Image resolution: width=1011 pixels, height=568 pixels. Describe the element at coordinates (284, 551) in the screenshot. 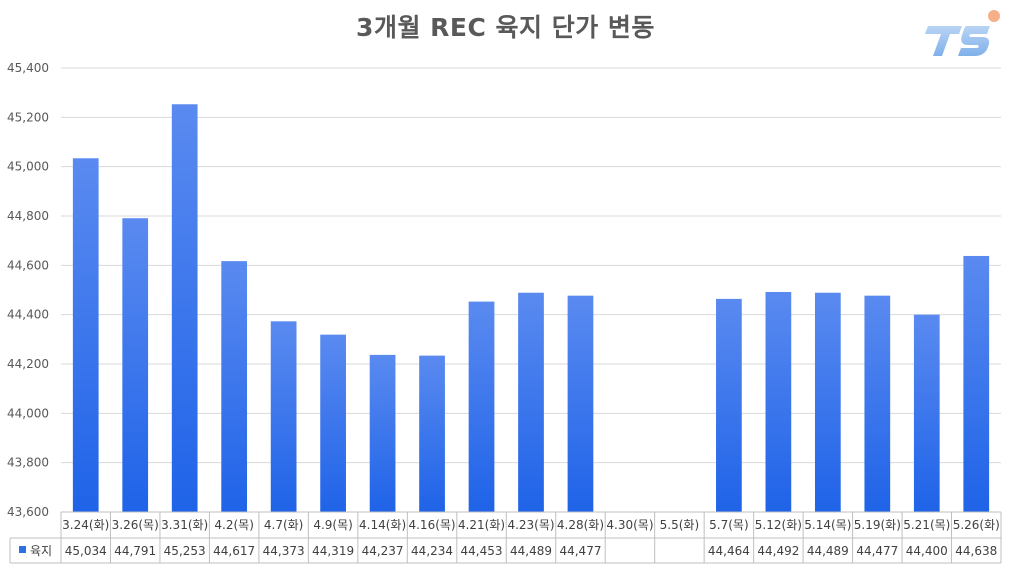

I see `data-label: 44,373` at that location.